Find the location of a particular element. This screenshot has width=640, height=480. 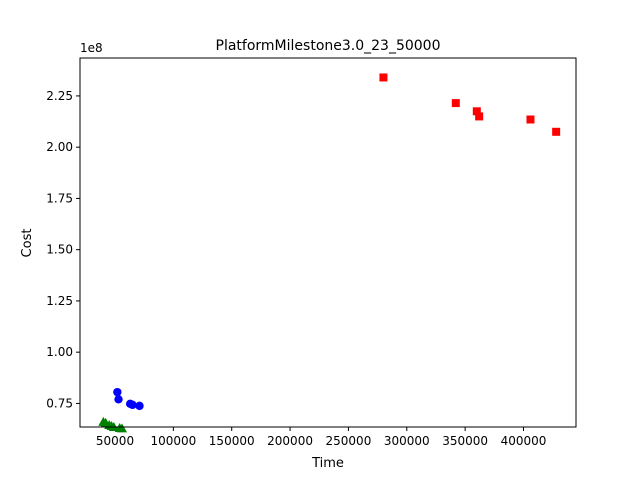

x-tick-label: 100000 is located at coordinates (173, 441).